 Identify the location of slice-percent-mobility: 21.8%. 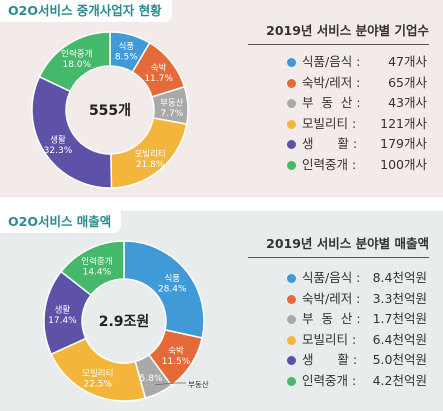
(150, 165).